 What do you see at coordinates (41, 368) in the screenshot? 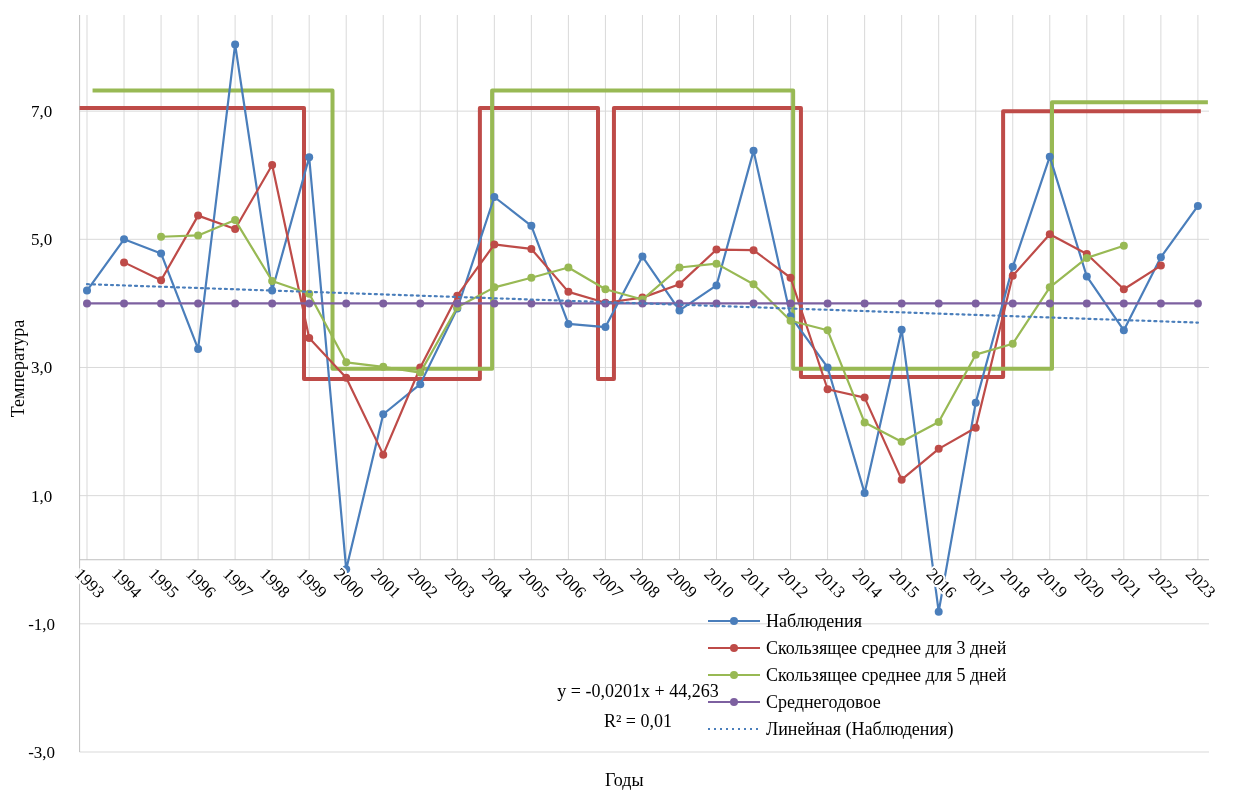
I see `y-tick-label: 3,0` at bounding box center [41, 368].